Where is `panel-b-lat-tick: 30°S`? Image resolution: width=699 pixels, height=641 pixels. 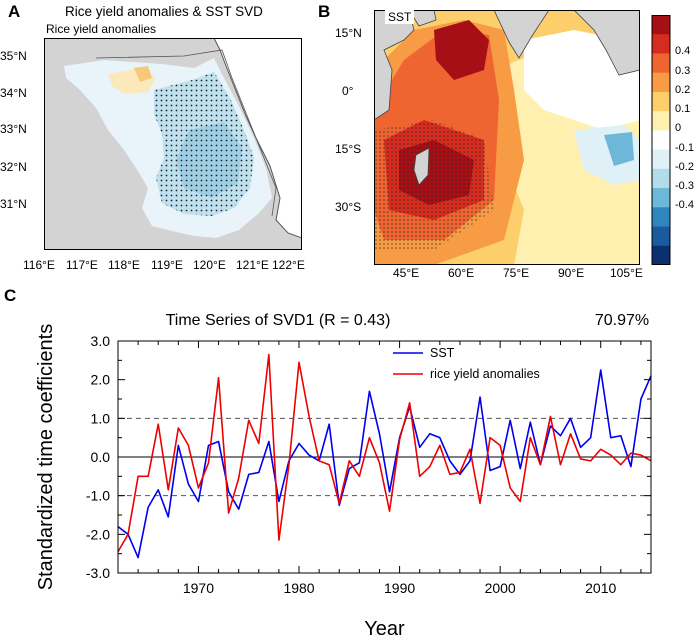
panel-b-lat-tick: 30°S is located at coordinates (348, 207).